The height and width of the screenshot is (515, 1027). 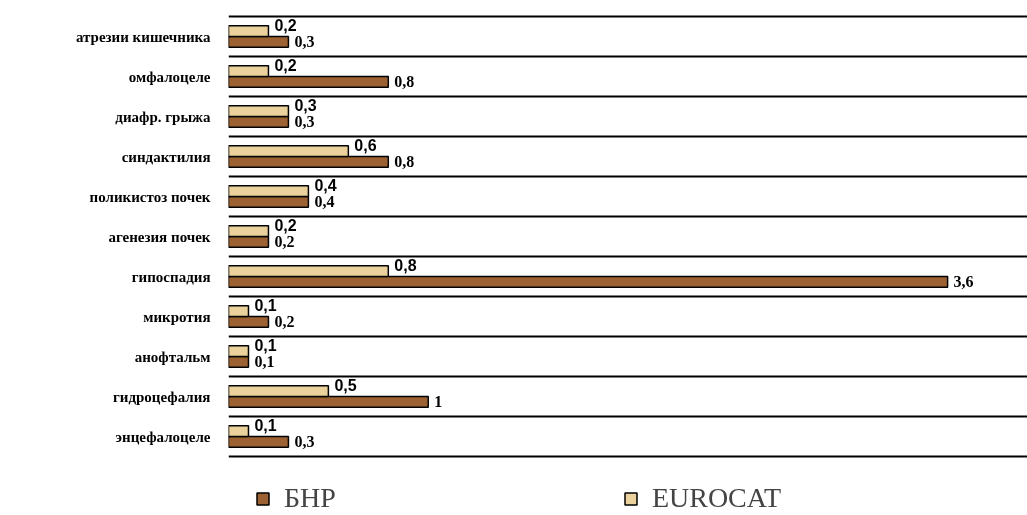 I want to click on legend-label: EUROCAT, so click(x=716, y=498).